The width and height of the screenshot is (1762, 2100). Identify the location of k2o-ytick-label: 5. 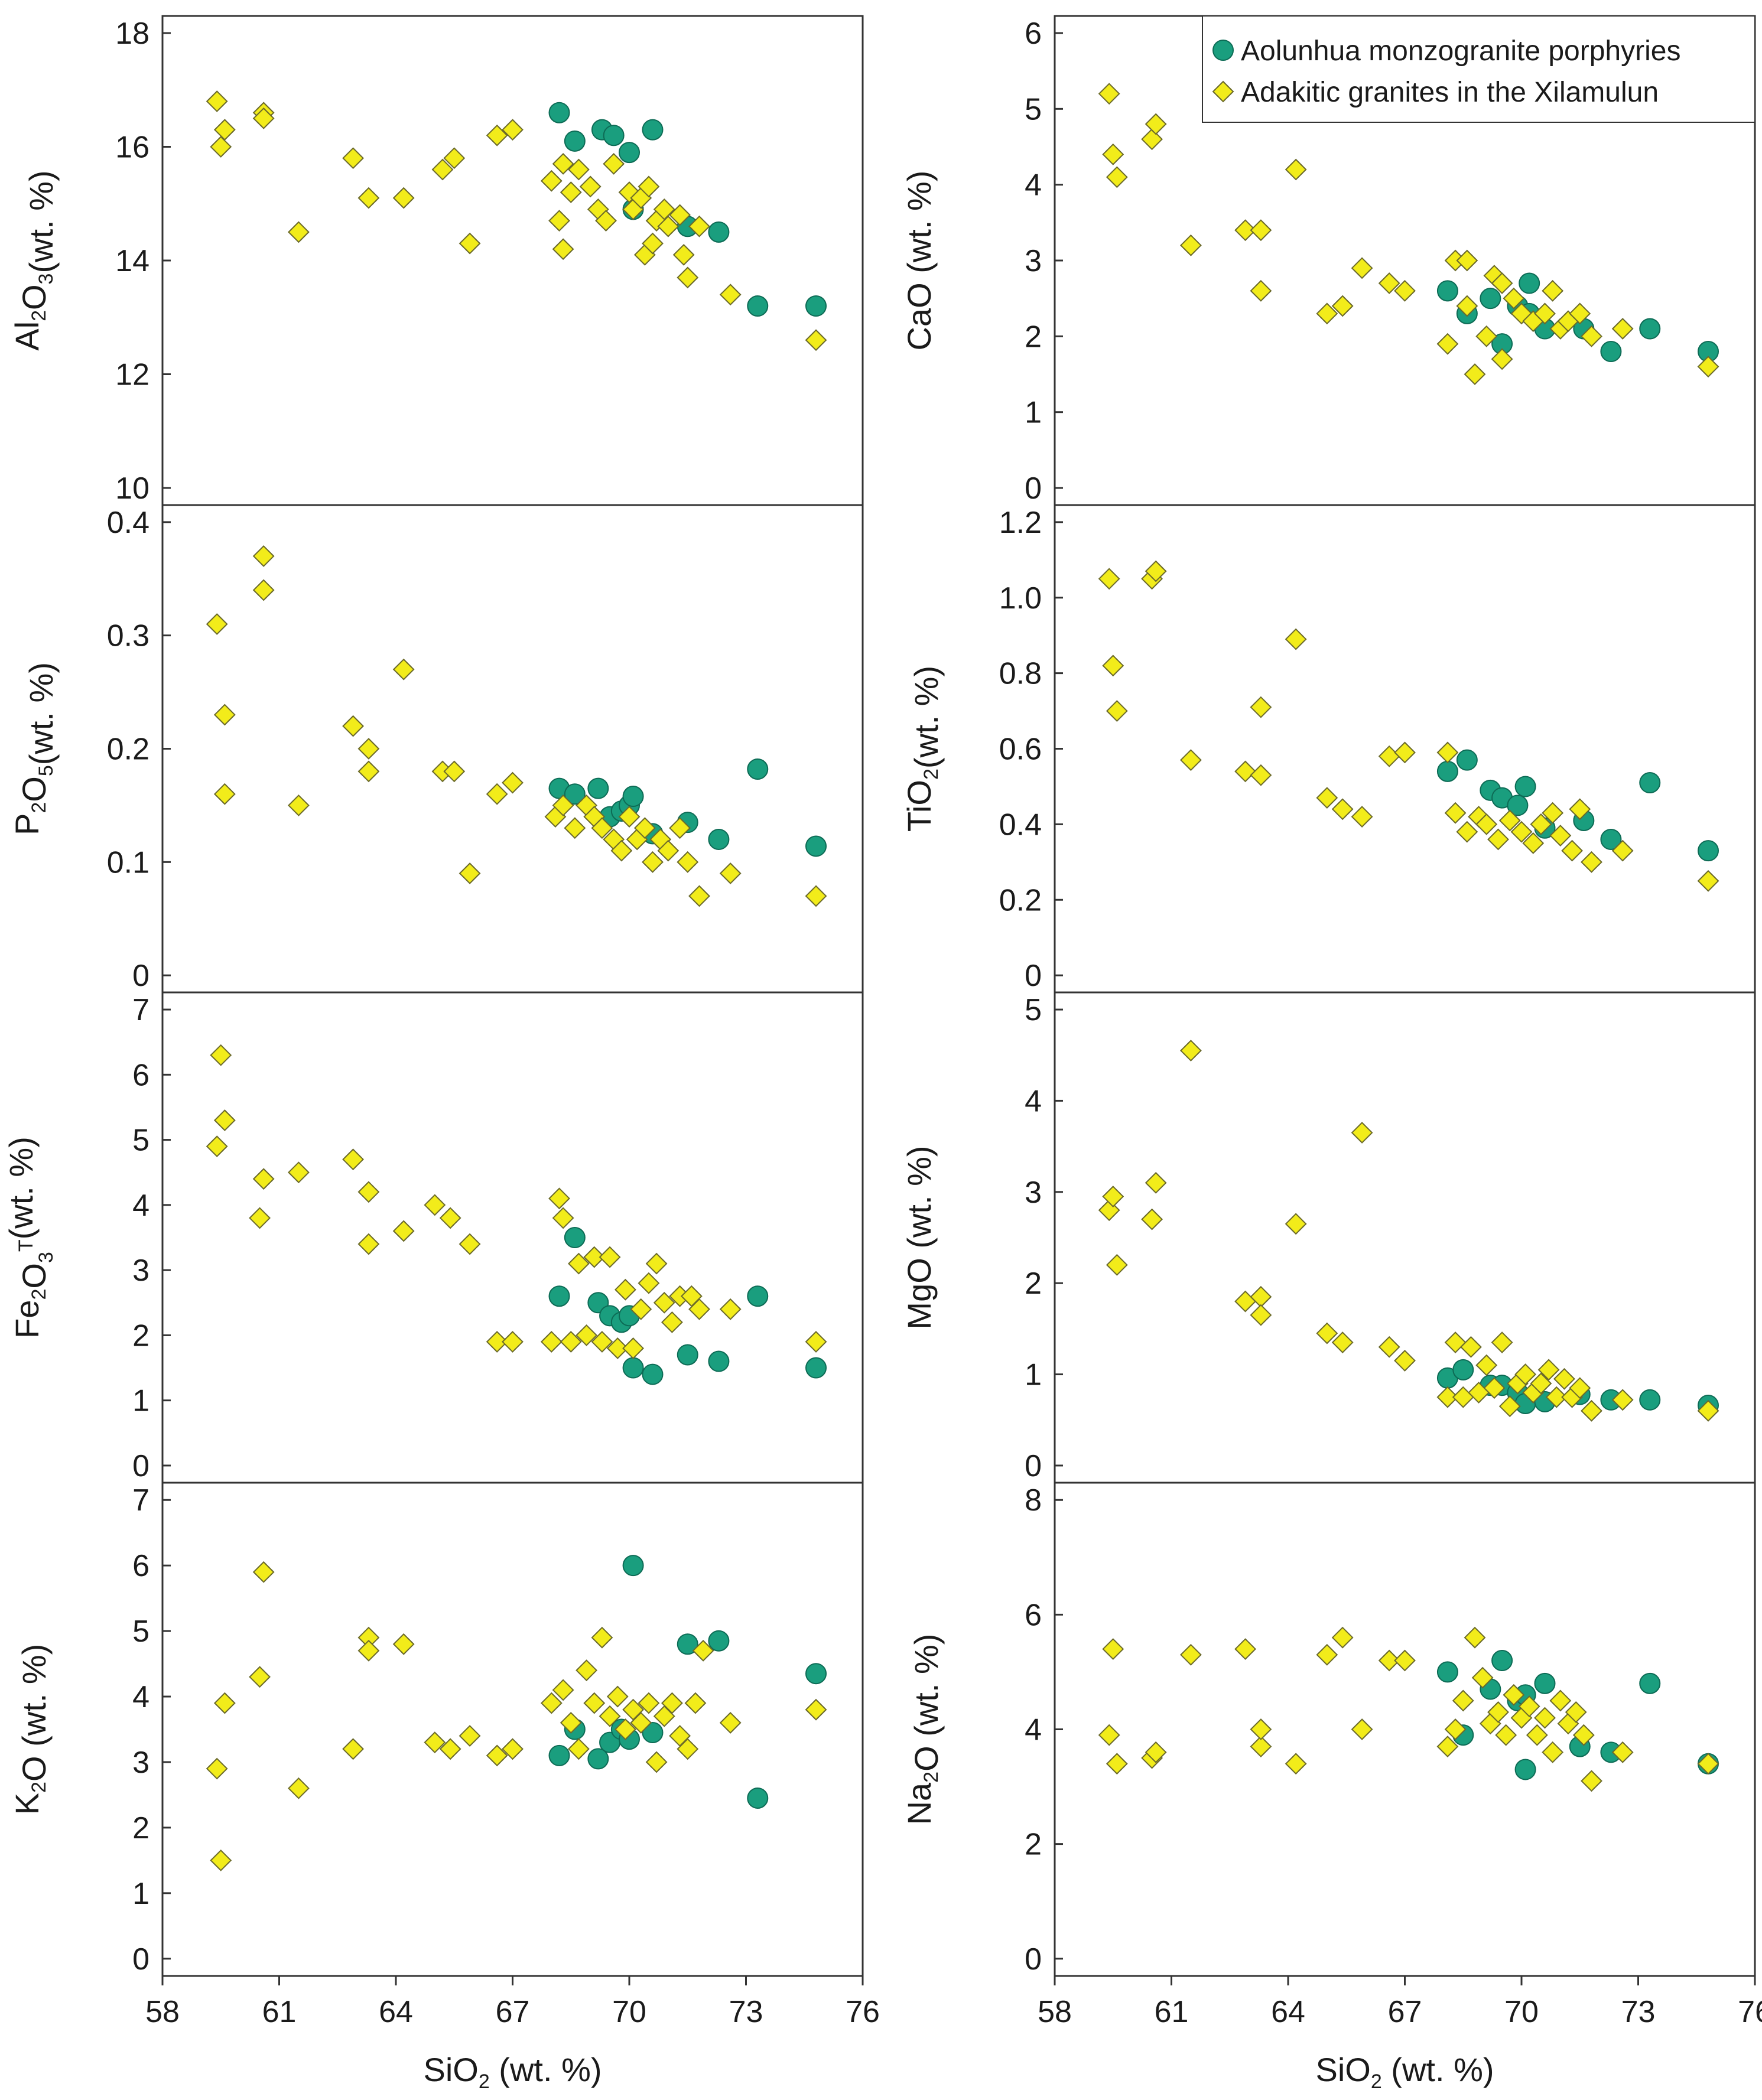
(140, 1631).